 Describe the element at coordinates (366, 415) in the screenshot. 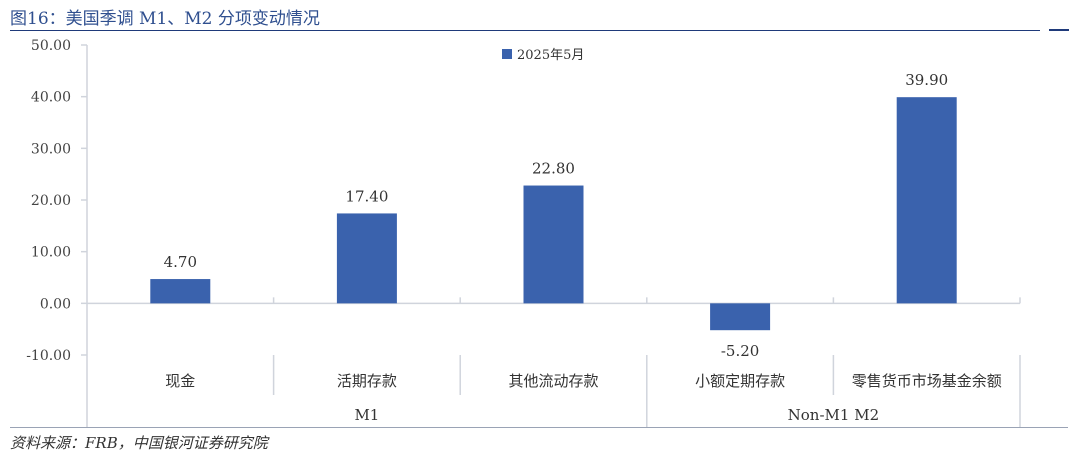

I see `x-group-label: M1` at that location.